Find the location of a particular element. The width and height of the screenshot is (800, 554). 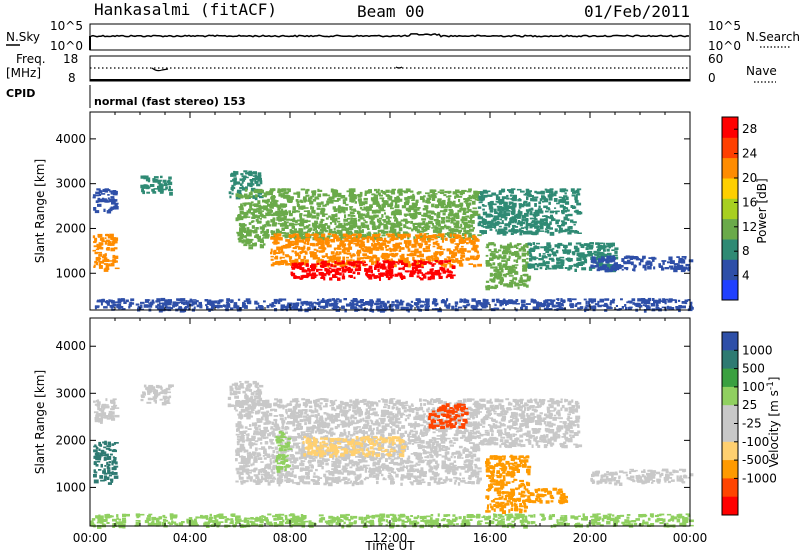

velocity-colorbar-tick-6: -500 is located at coordinates (755, 460).